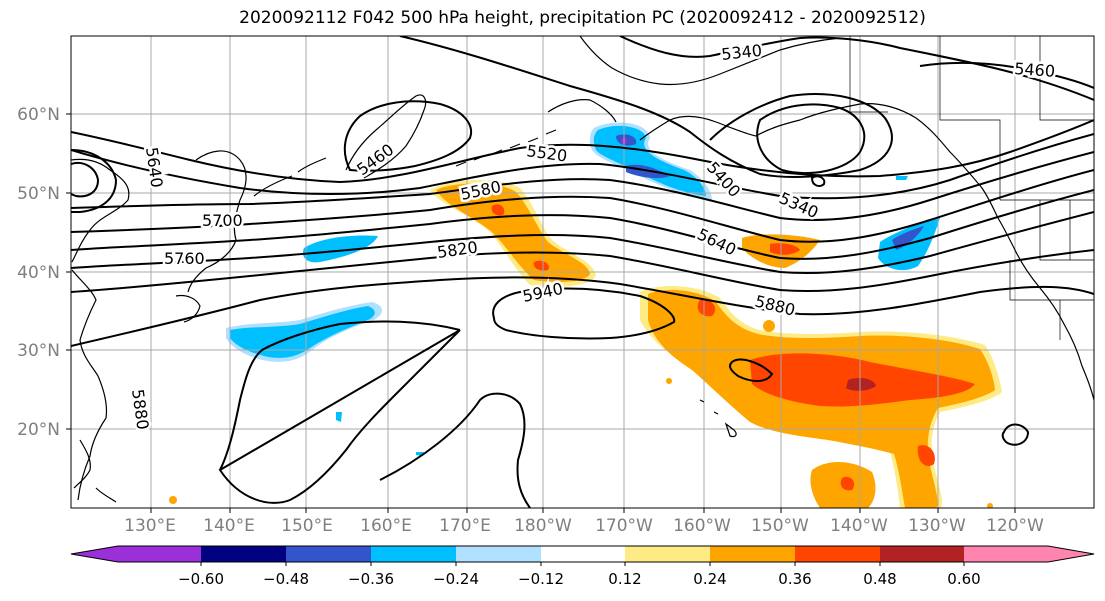  I want to click on lon-label: 140°E, so click(229, 526).